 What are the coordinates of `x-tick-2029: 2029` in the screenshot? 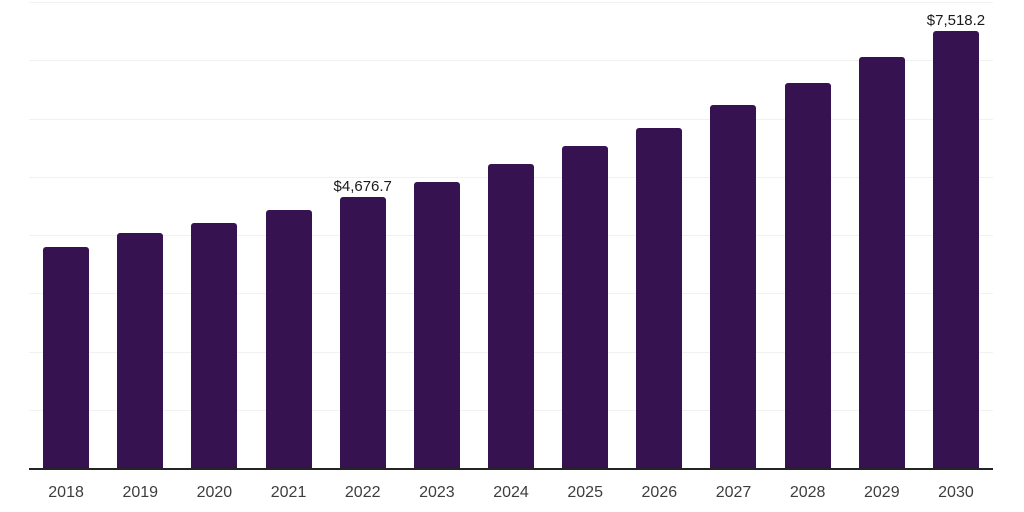 It's located at (882, 492).